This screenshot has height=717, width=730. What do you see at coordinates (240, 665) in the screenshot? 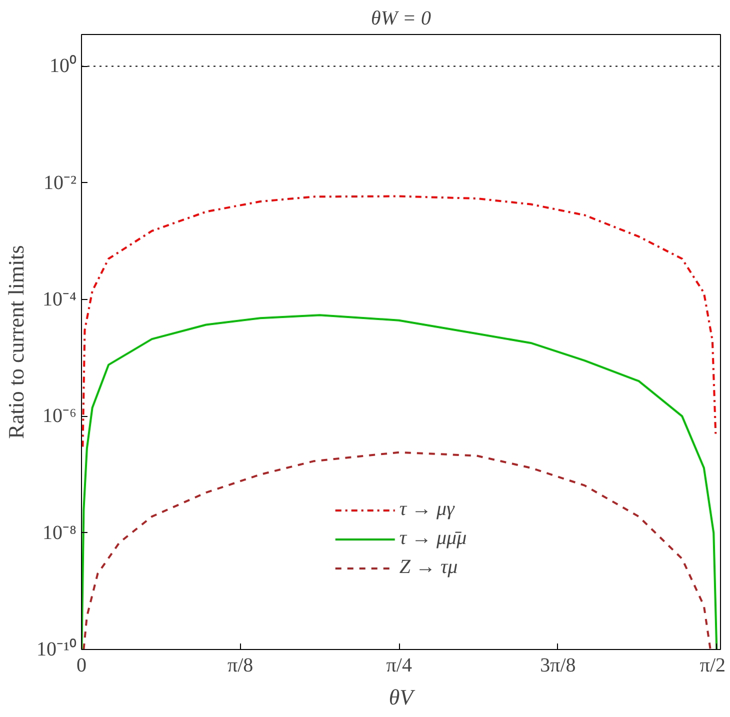
I see `x-tick-label: π/8` at bounding box center [240, 665].